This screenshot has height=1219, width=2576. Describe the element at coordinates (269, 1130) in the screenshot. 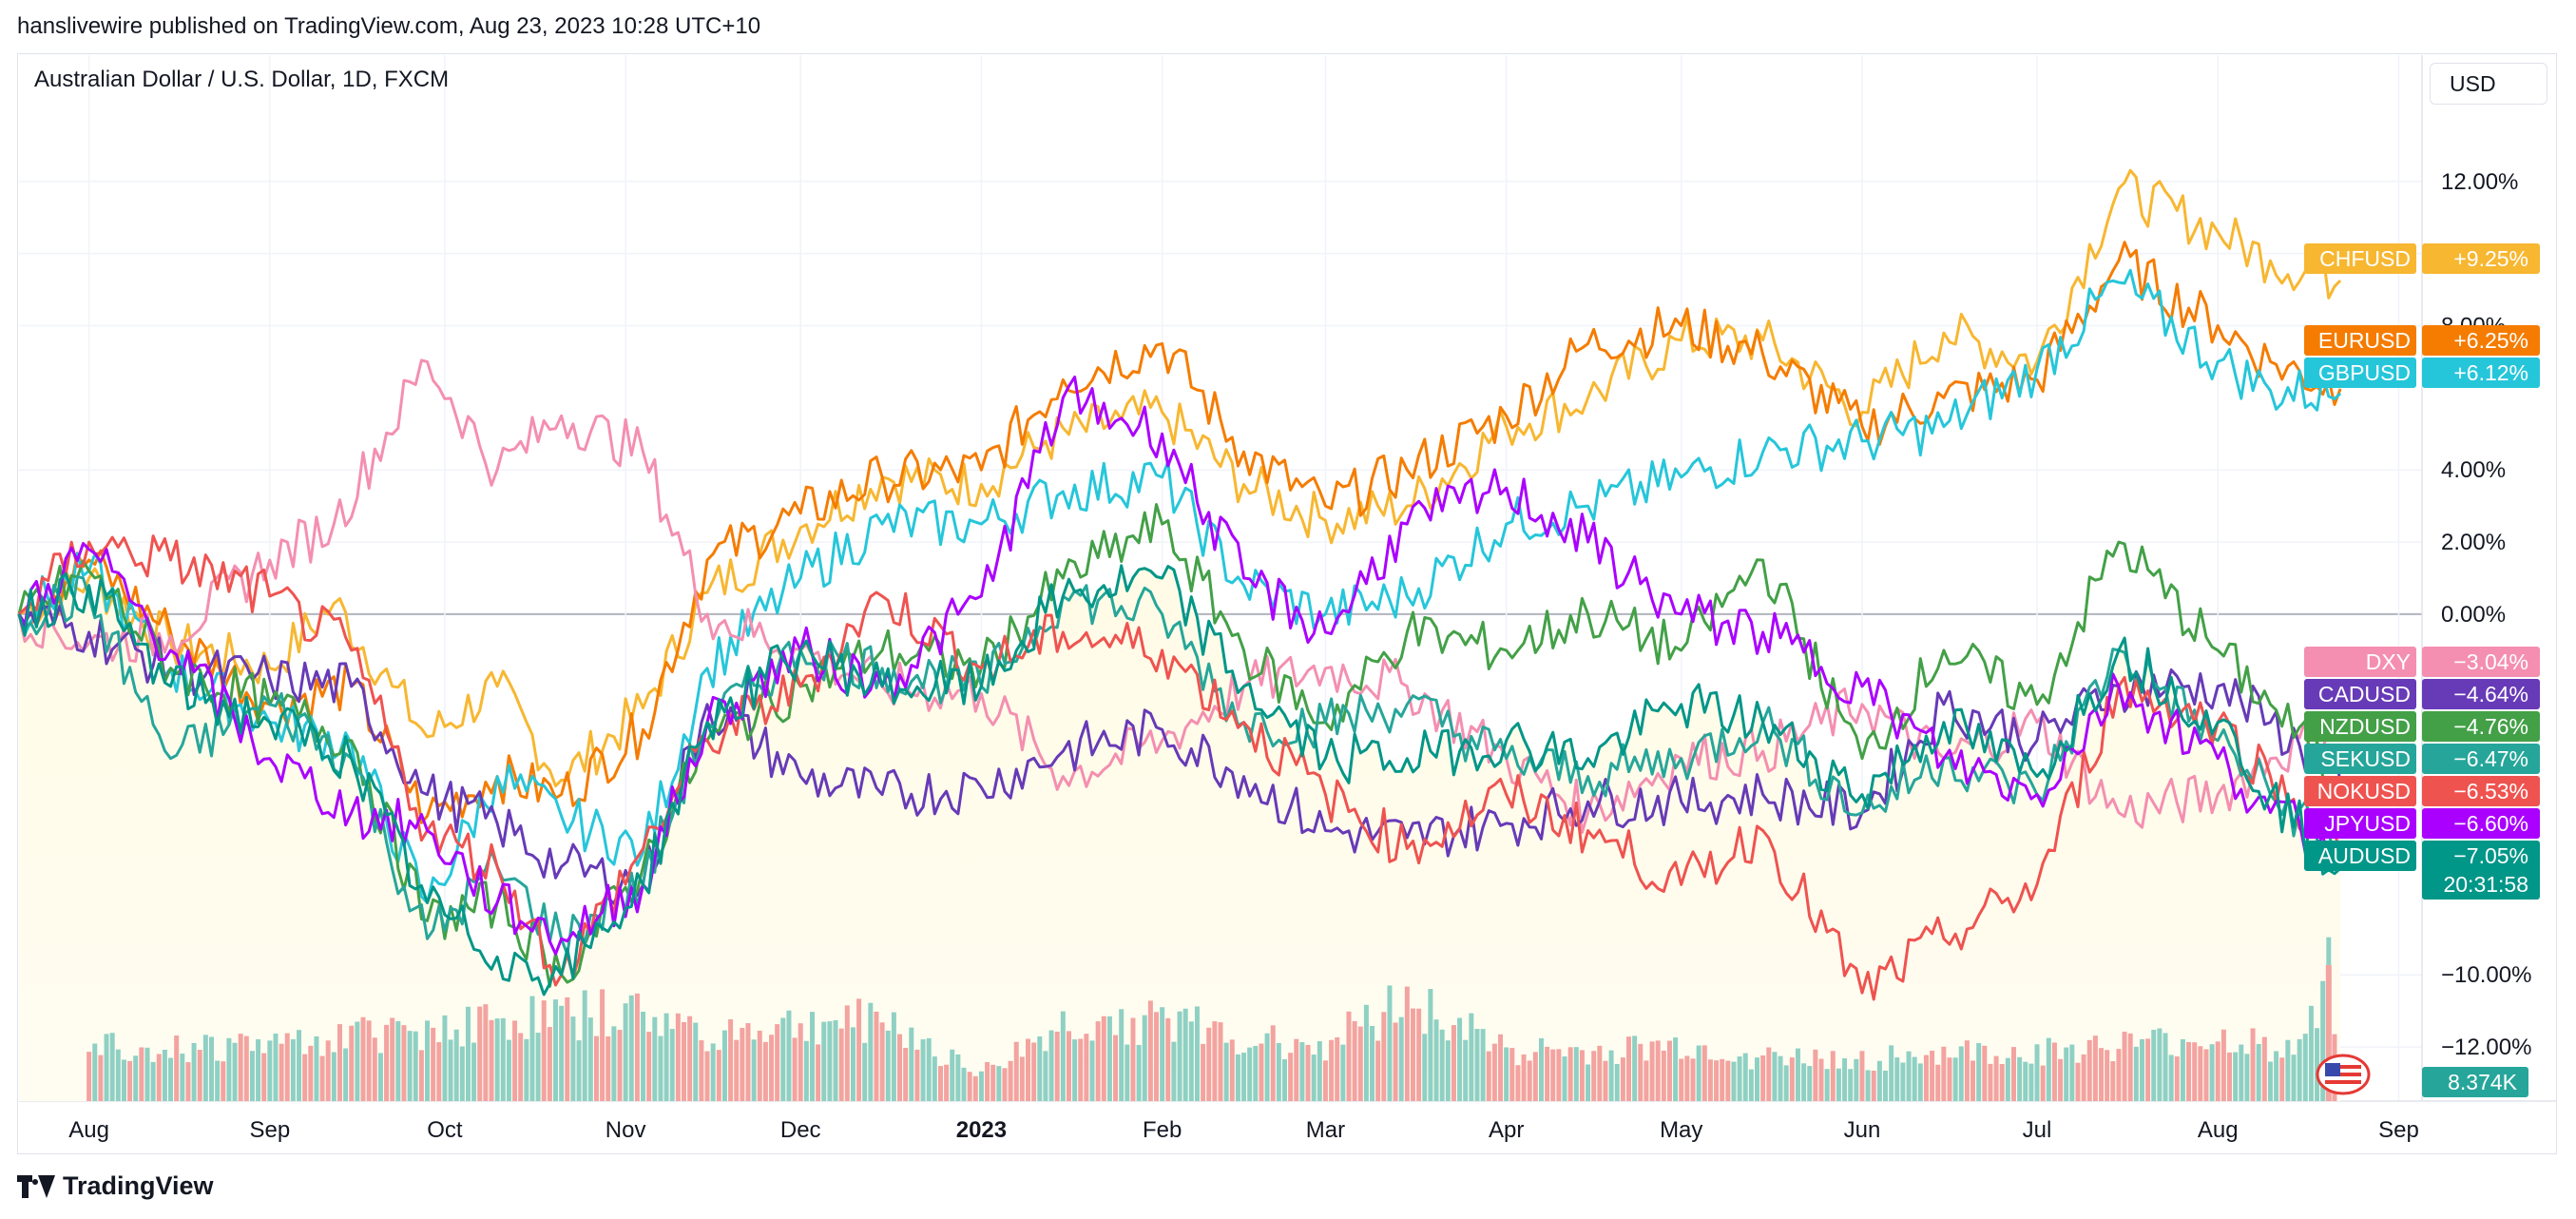

I see `x-tick-label: Sep` at that location.